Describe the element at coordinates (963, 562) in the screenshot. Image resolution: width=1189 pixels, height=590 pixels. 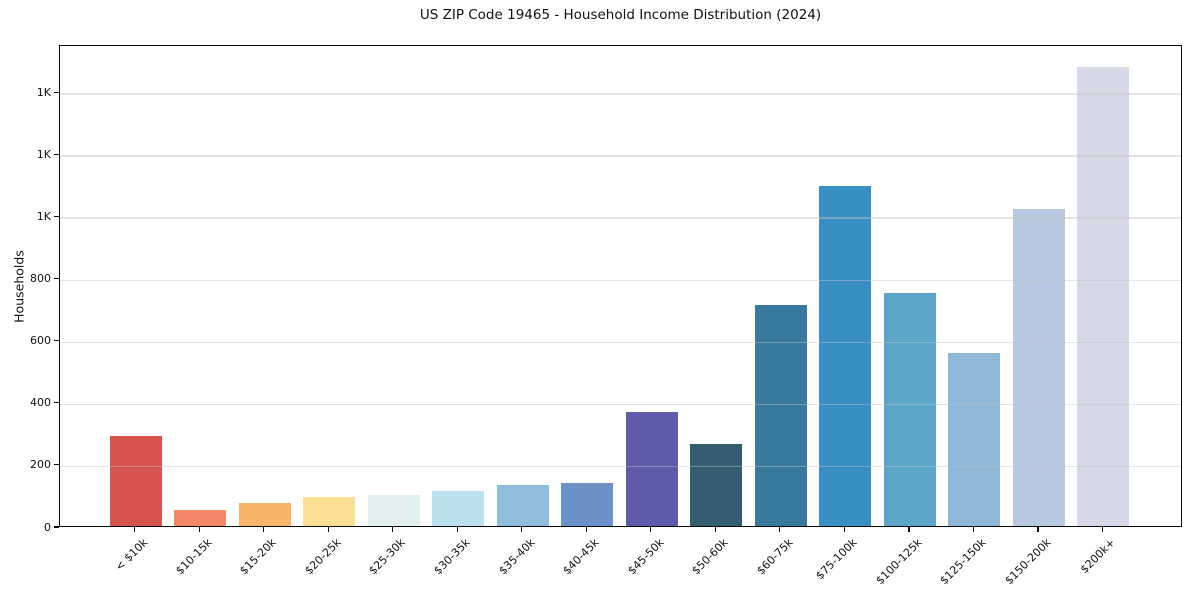
I see `x-tick-label-text: $125-150k` at that location.